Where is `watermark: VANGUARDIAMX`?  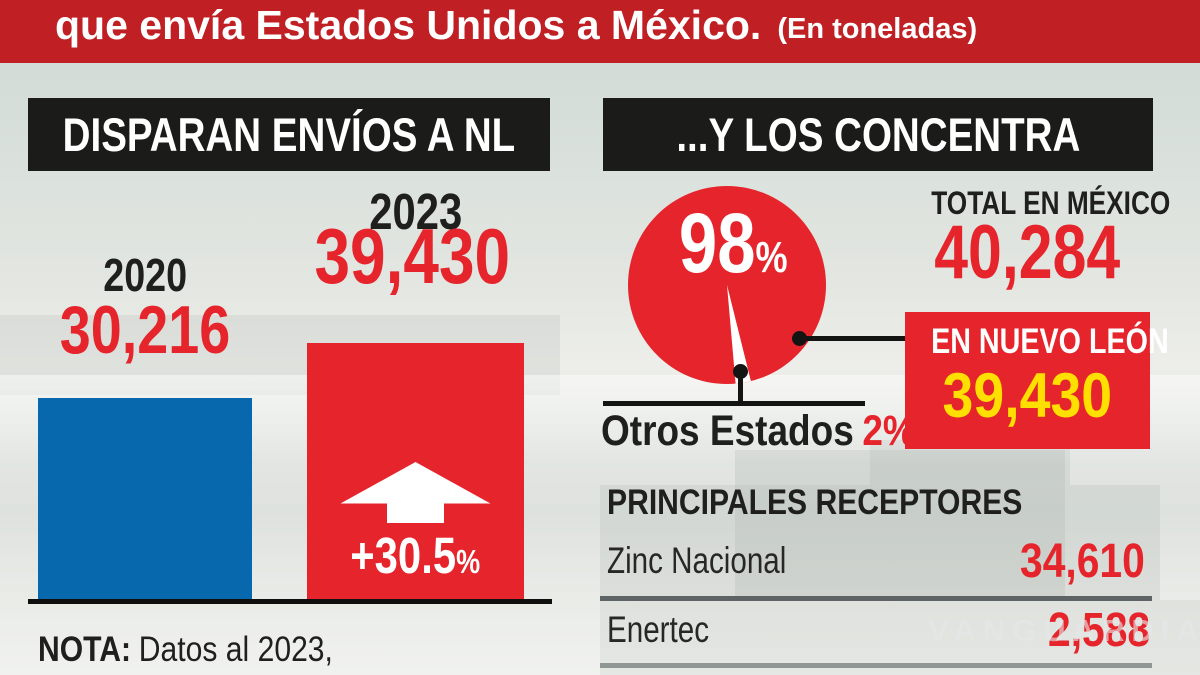
watermark: VANGUARDIAMX is located at coordinates (1064, 631).